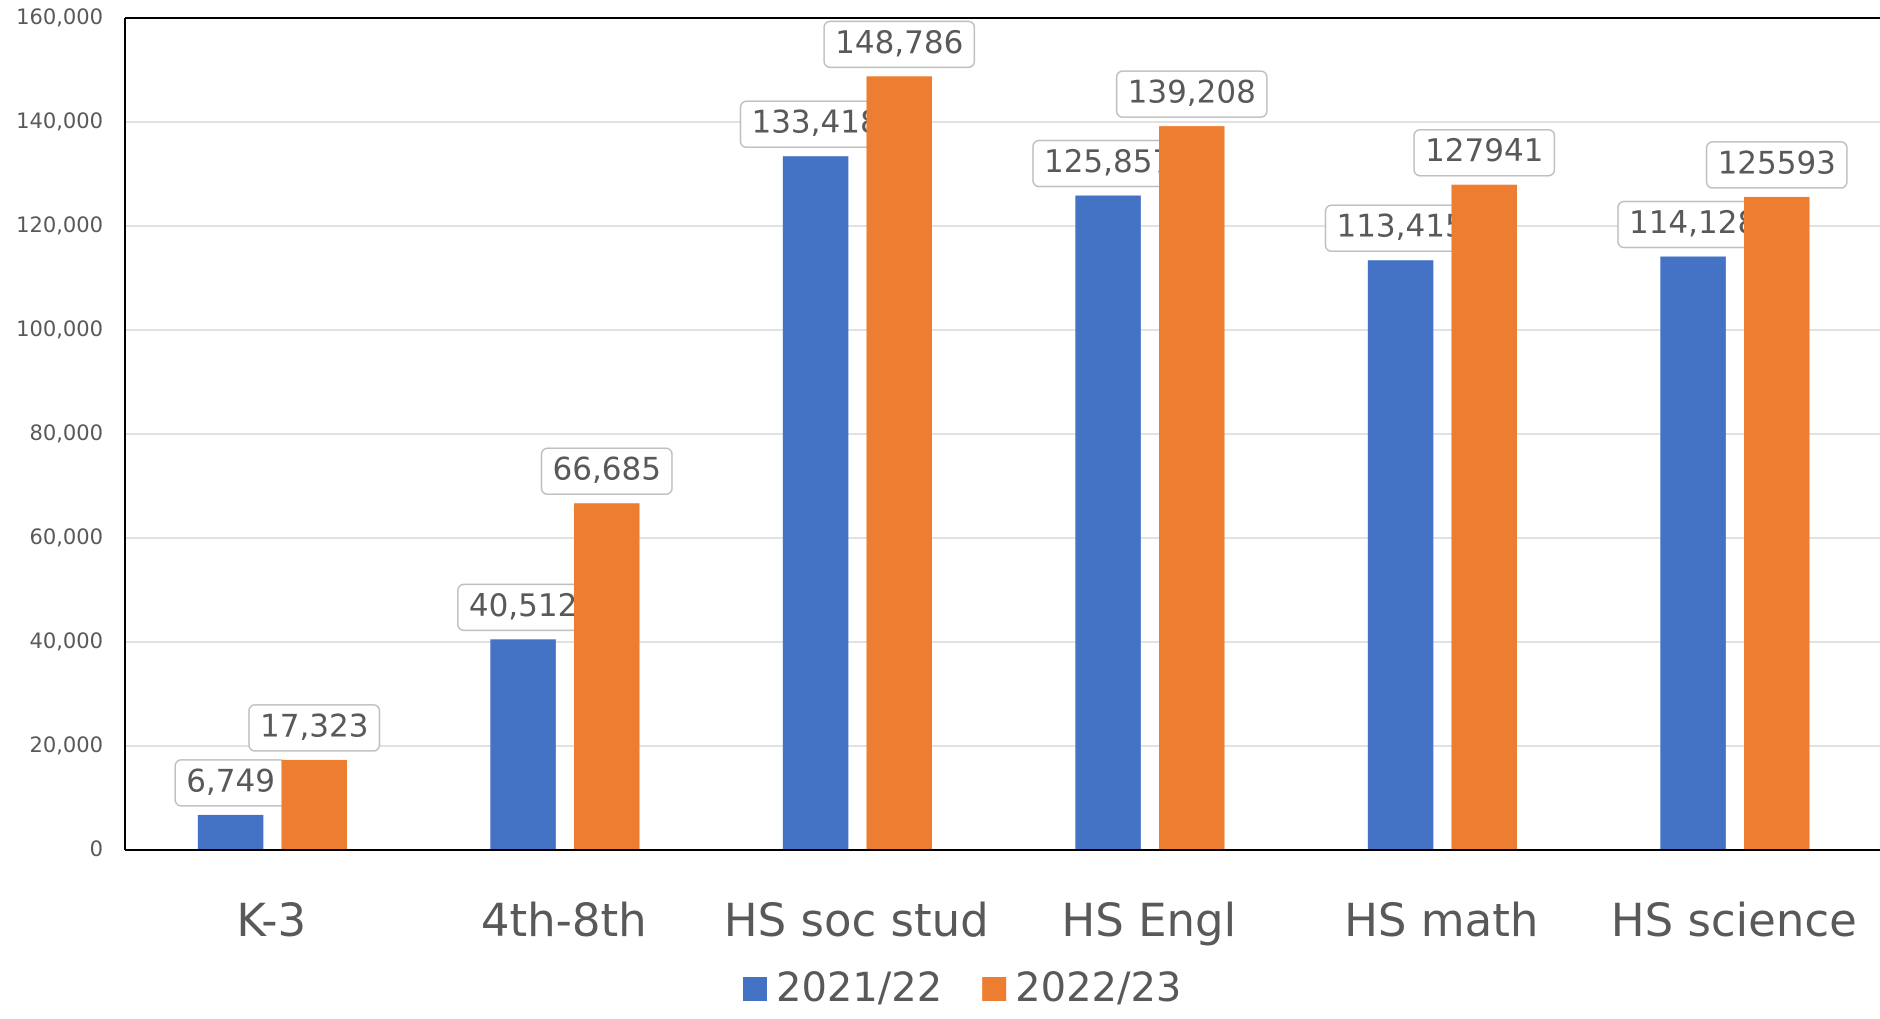 Image resolution: width=1880 pixels, height=1019 pixels. What do you see at coordinates (230, 781) in the screenshot?
I see `data-label: 6,749` at bounding box center [230, 781].